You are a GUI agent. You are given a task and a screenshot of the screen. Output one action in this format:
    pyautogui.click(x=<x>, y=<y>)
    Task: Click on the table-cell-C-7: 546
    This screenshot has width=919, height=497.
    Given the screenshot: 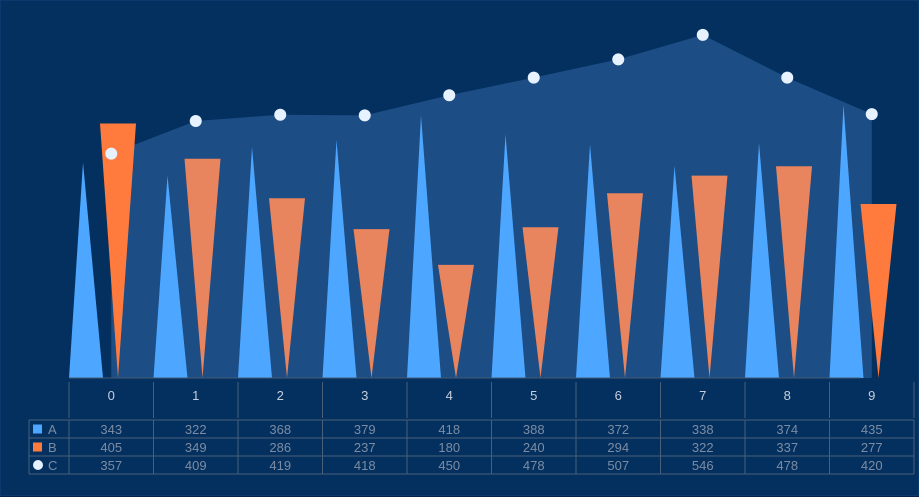 What is the action you would take?
    pyautogui.click(x=703, y=465)
    